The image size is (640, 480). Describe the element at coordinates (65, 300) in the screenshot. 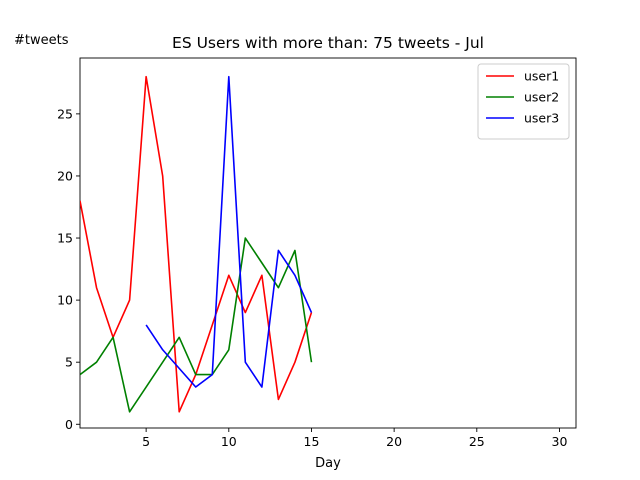

I see `y-tick-label: 10` at that location.